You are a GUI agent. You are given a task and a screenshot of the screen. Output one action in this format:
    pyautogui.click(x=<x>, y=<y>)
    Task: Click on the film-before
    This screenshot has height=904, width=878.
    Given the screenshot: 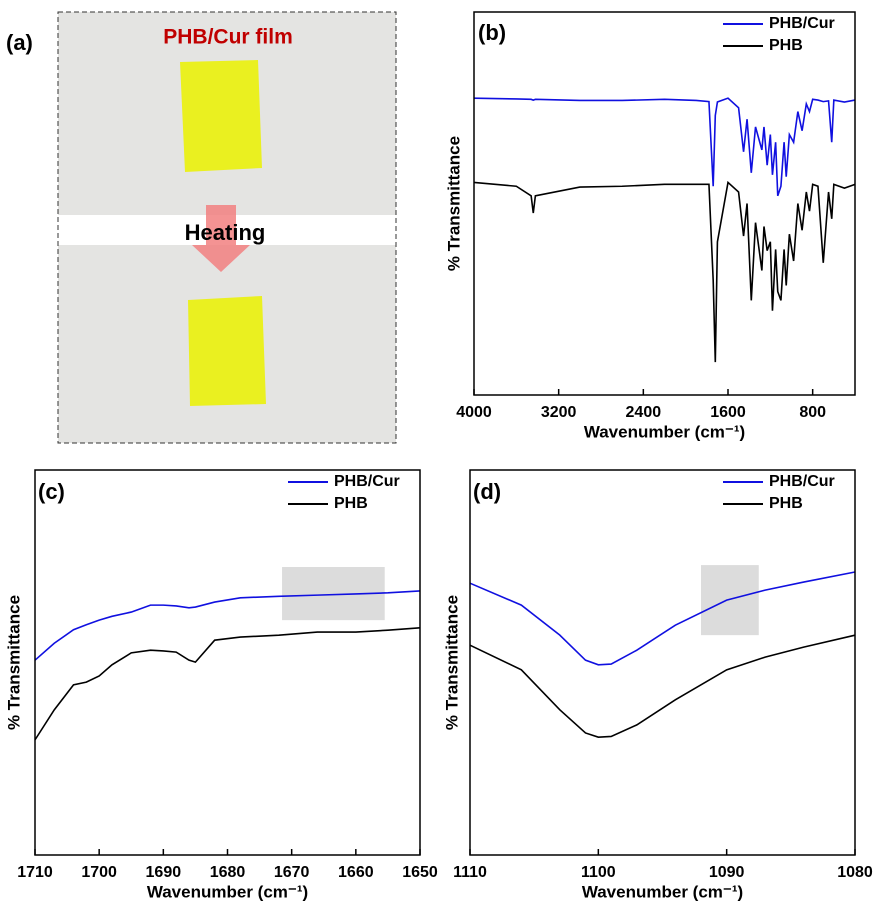 What is the action you would take?
    pyautogui.click(x=221, y=116)
    